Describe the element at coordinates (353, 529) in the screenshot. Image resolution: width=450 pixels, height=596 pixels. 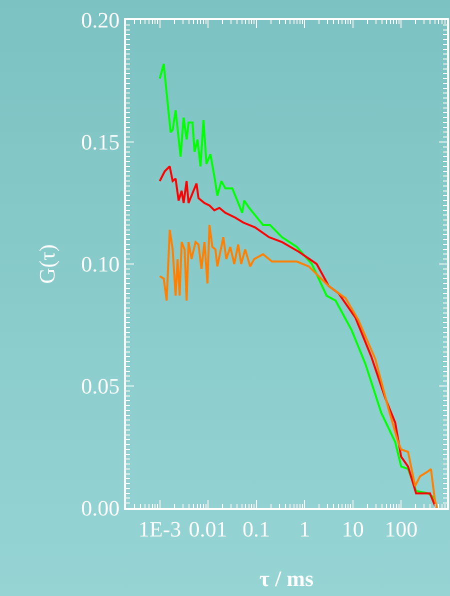
I see `x-tick-label: 10` at that location.